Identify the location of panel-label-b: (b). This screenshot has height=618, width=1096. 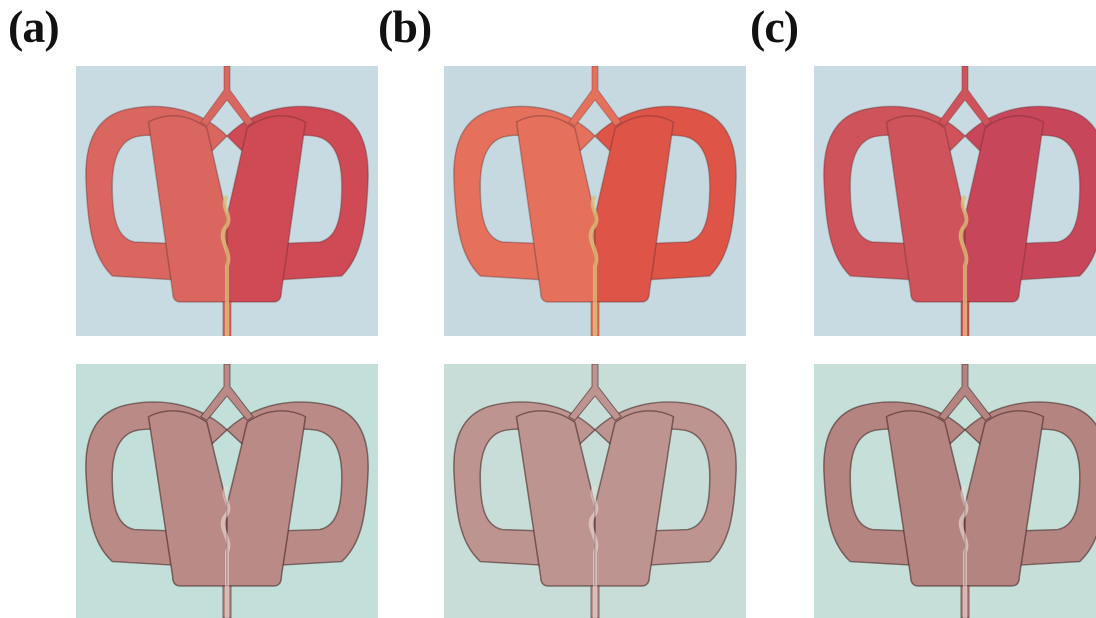
(405, 26).